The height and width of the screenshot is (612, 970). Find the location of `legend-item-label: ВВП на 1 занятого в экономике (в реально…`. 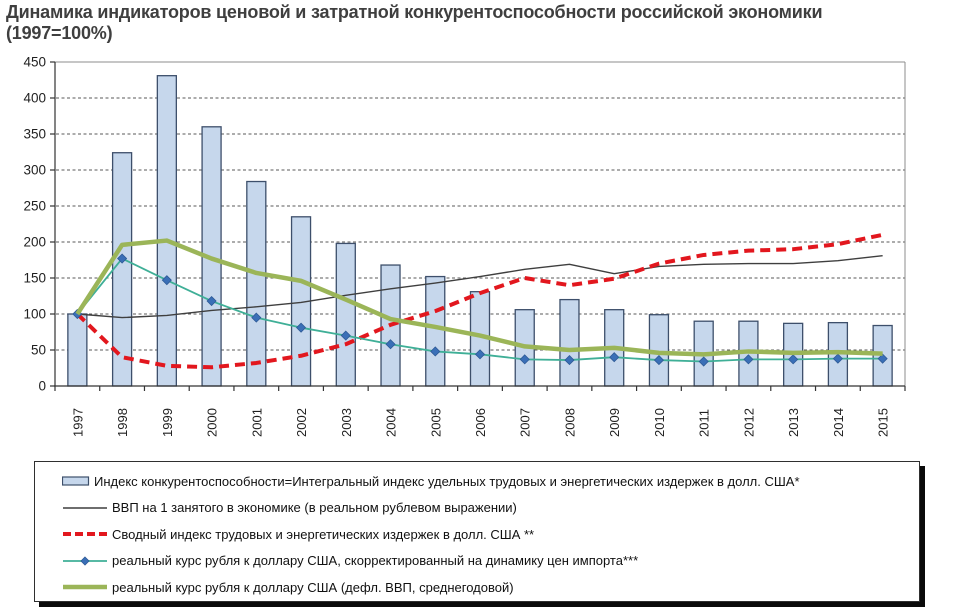

legend-item-label: ВВП на 1 занятого в экономике (в реально… is located at coordinates (314, 508).